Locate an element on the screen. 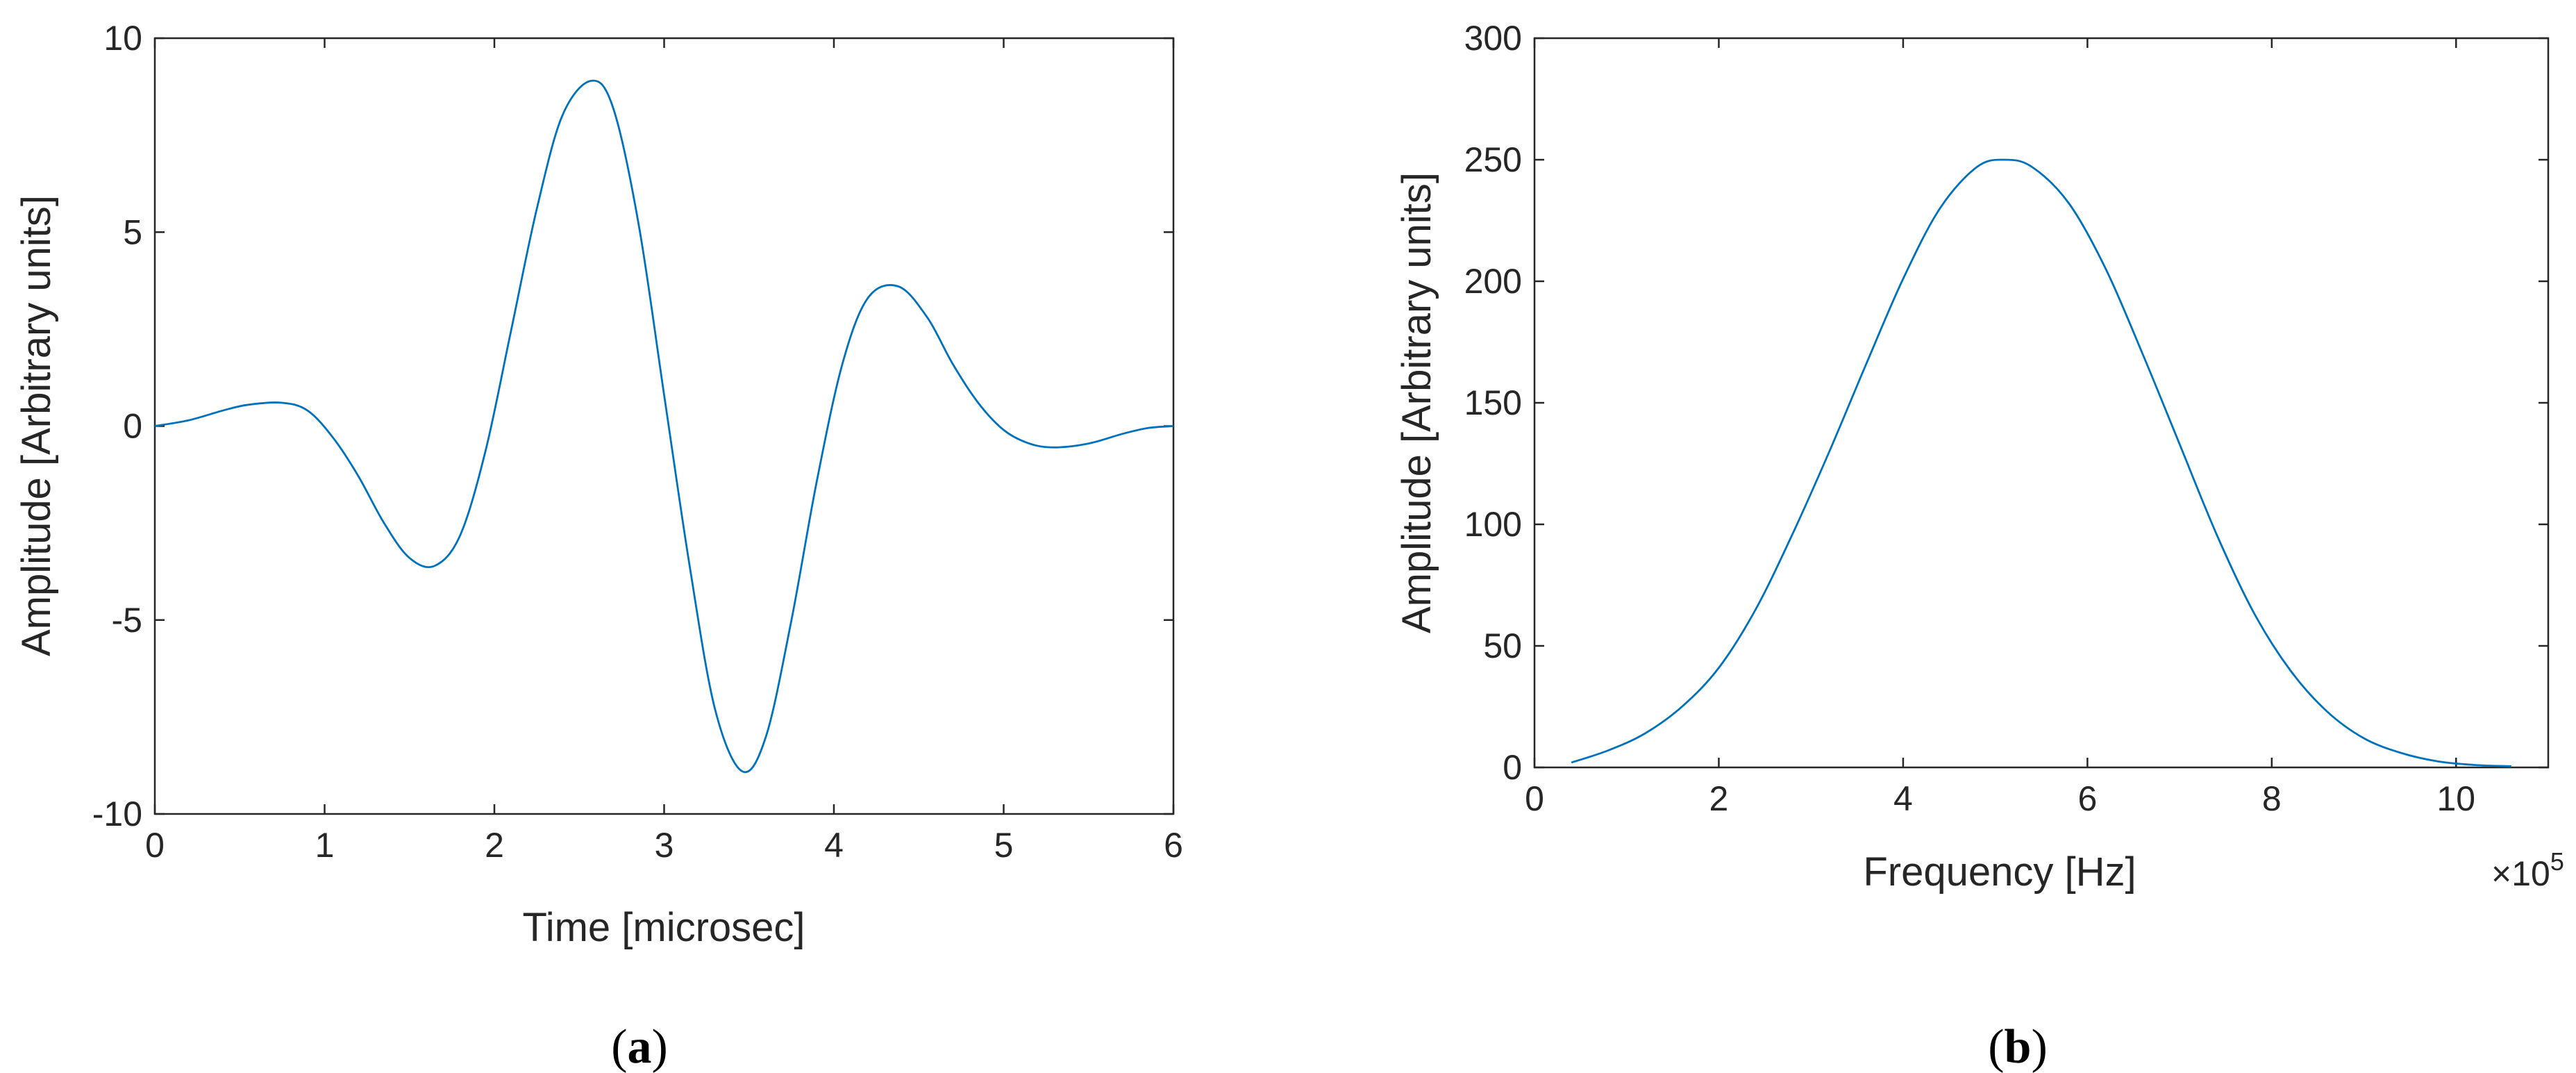  x-tick-label-a: 3 is located at coordinates (664, 845).